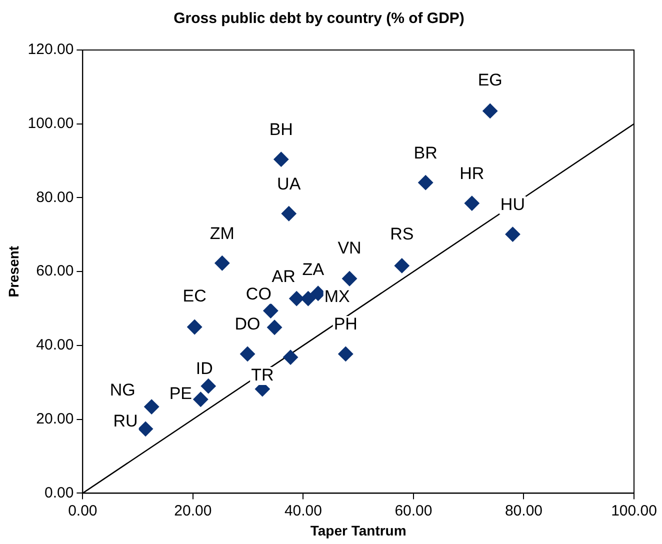 The image size is (662, 544). What do you see at coordinates (346, 324) in the screenshot?
I see `annotation: PH` at bounding box center [346, 324].